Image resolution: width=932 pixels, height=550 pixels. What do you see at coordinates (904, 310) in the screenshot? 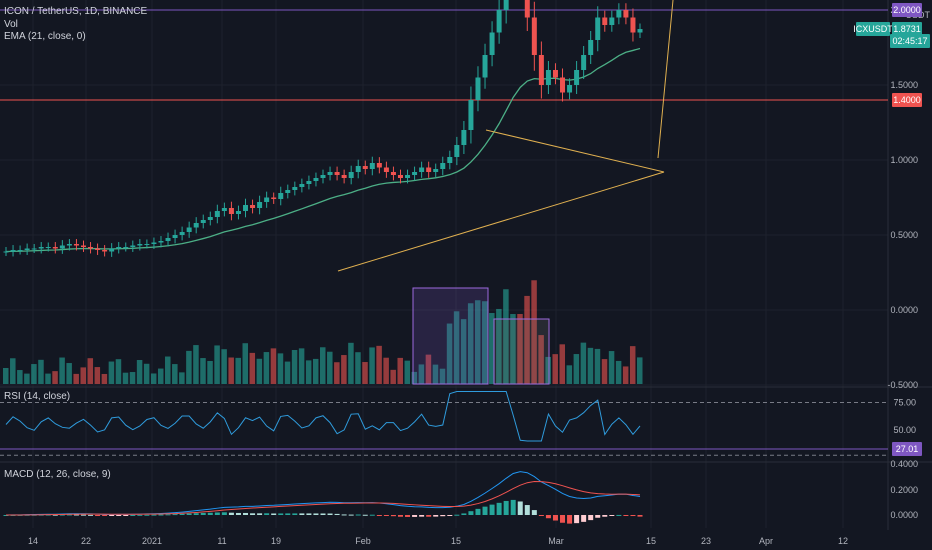
I see `price-tick-label: 0.0000` at bounding box center [904, 310].